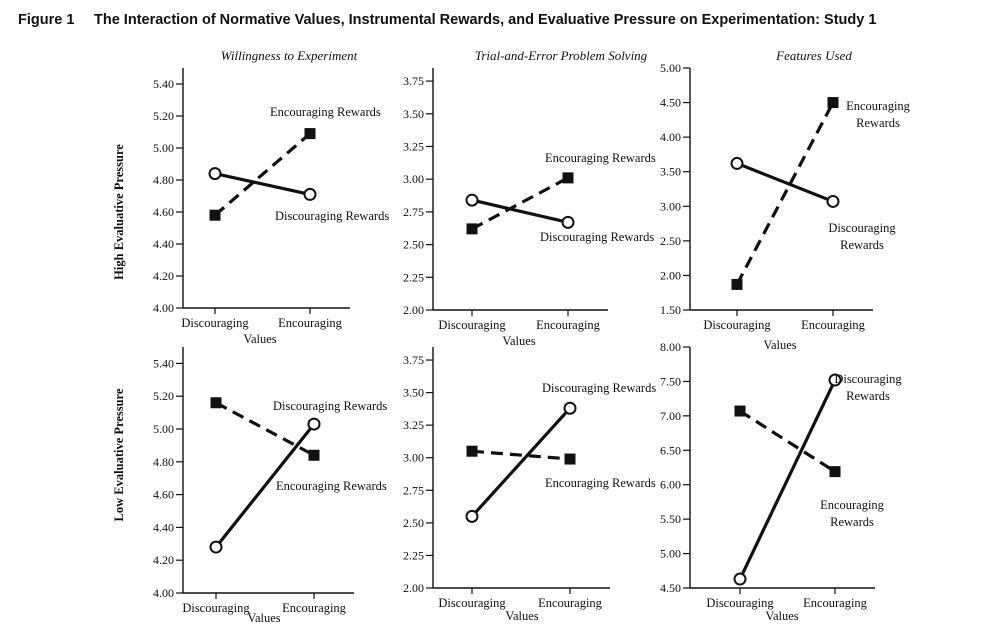 The height and width of the screenshot is (634, 986). What do you see at coordinates (670, 381) in the screenshot?
I see `y-tick-label: 7.50` at bounding box center [670, 381].